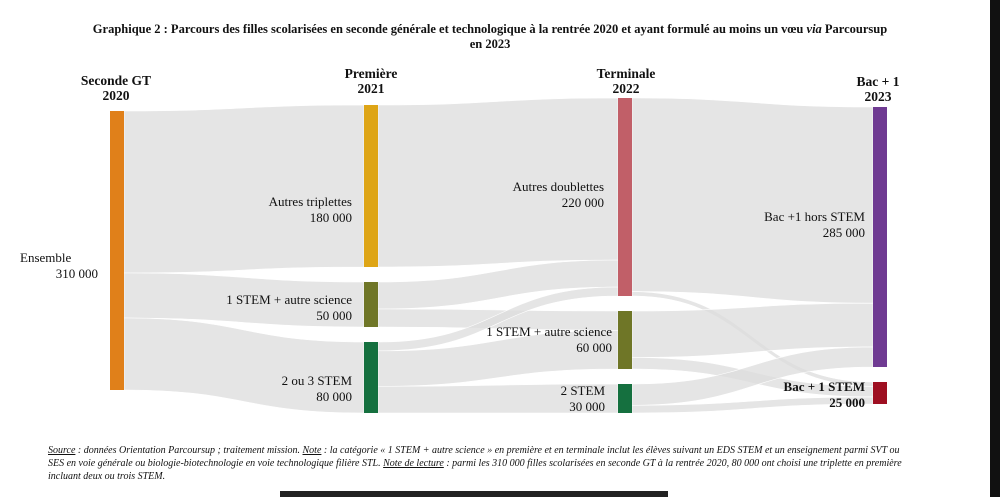 The width and height of the screenshot is (1000, 497). I want to click on node-value: 25 000, so click(847, 402).